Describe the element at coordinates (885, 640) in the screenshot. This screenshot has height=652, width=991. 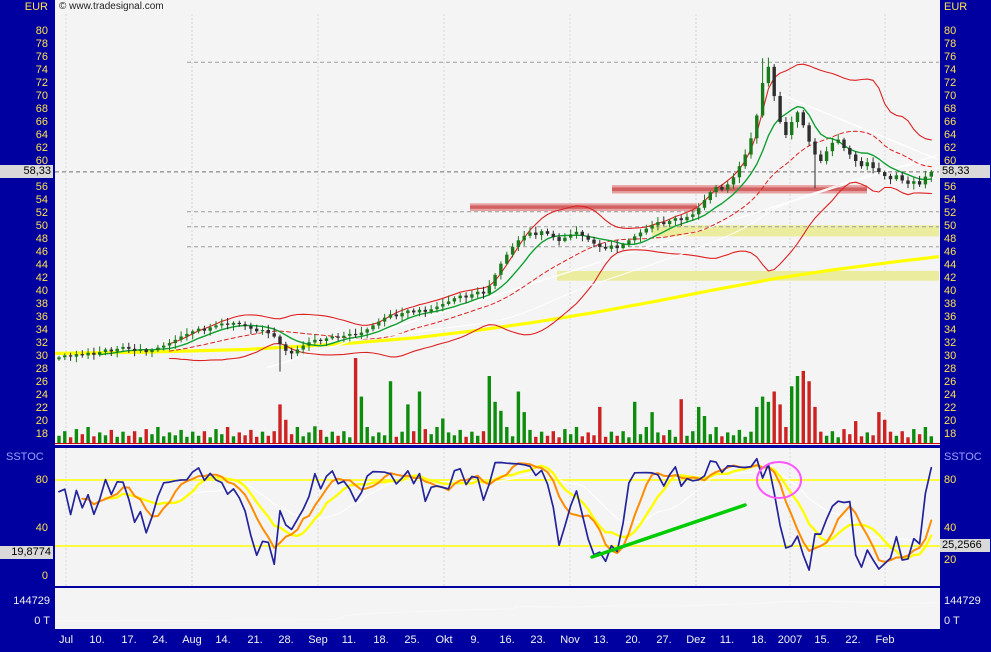
I see `x-axis-label: Feb` at that location.